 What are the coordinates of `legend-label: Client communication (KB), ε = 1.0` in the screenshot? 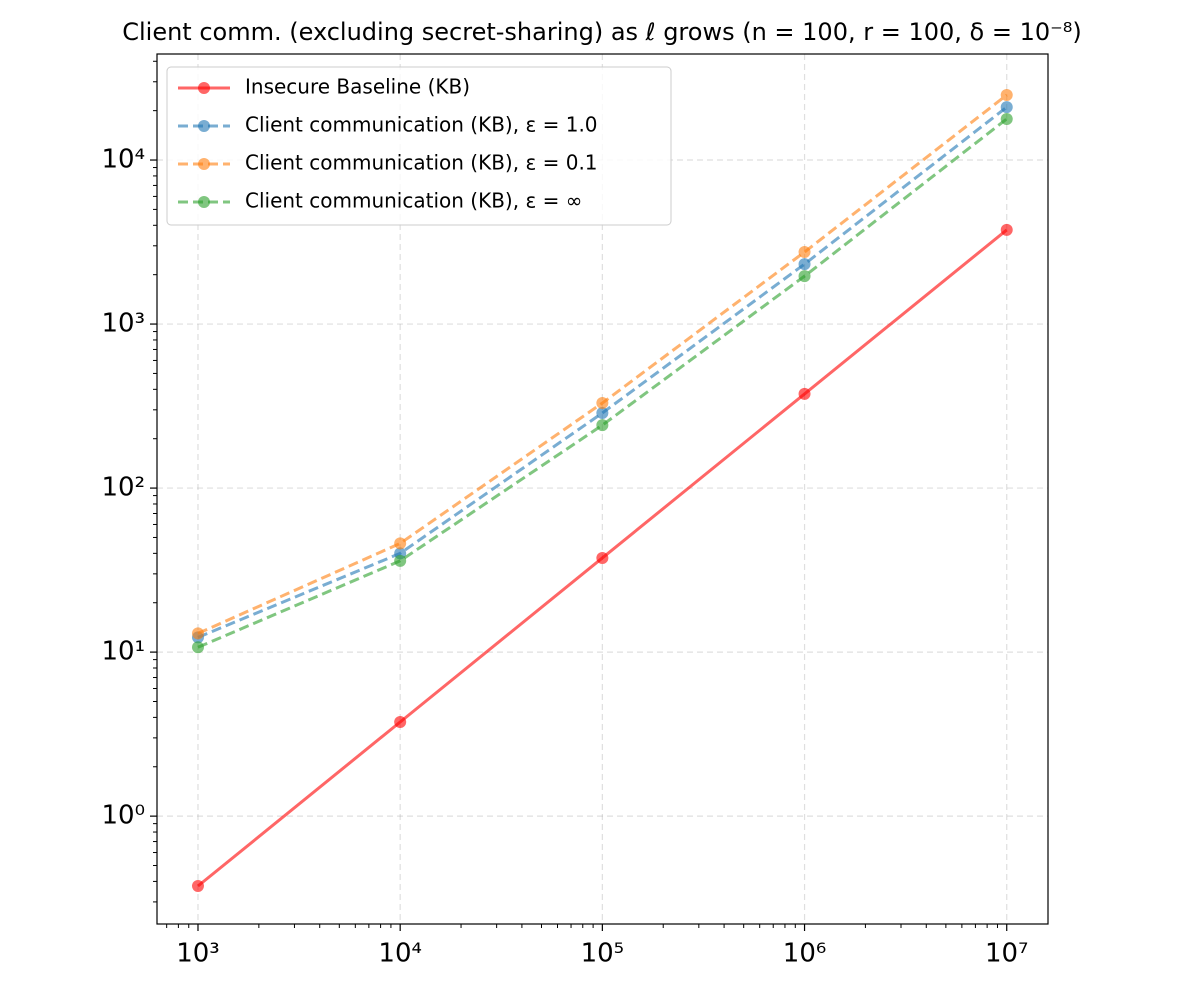 It's located at (421, 125).